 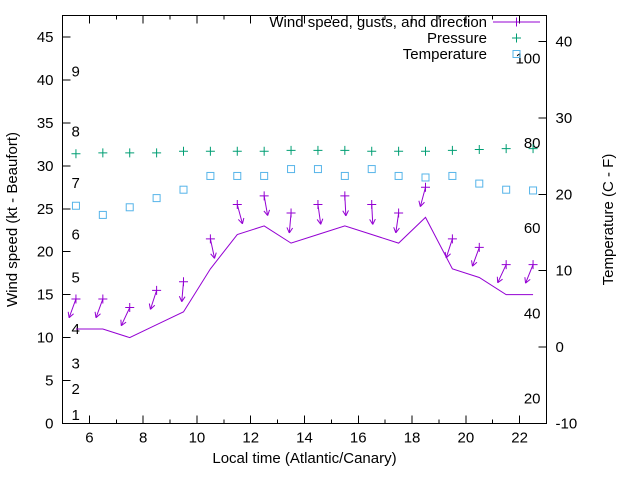 What do you see at coordinates (76, 183) in the screenshot?
I see `beaufort-scale-label: 7` at bounding box center [76, 183].